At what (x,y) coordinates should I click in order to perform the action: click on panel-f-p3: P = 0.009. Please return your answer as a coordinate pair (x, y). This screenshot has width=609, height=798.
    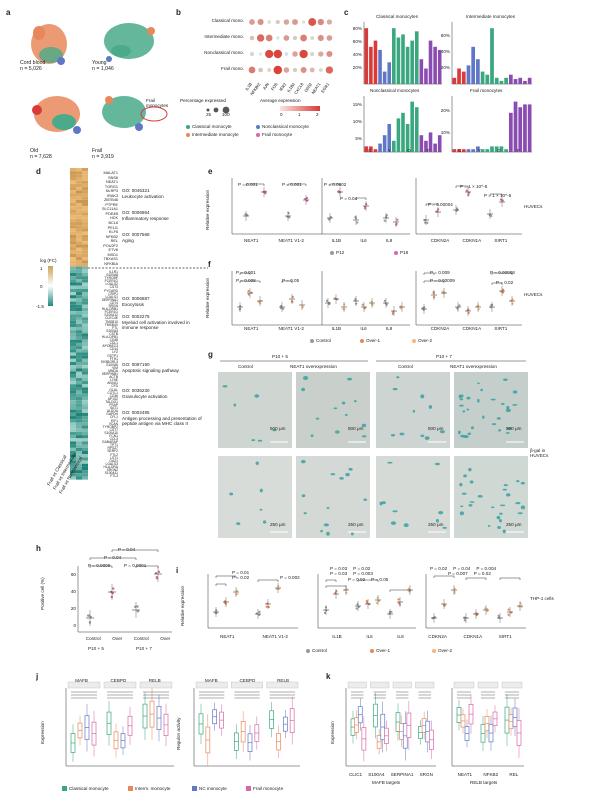
    Looking at the image, I should click on (440, 272).